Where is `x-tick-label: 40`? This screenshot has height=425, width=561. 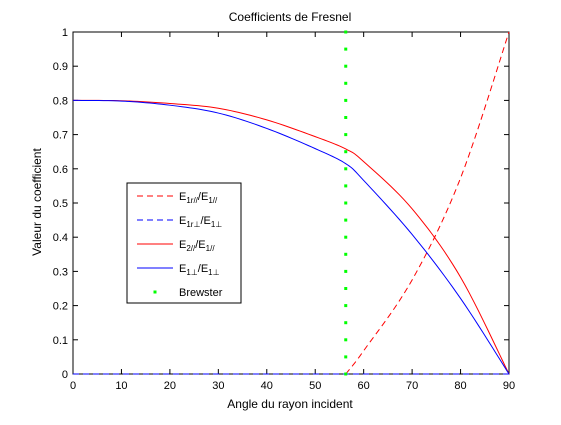
x-tick-label: 40 is located at coordinates (267, 386).